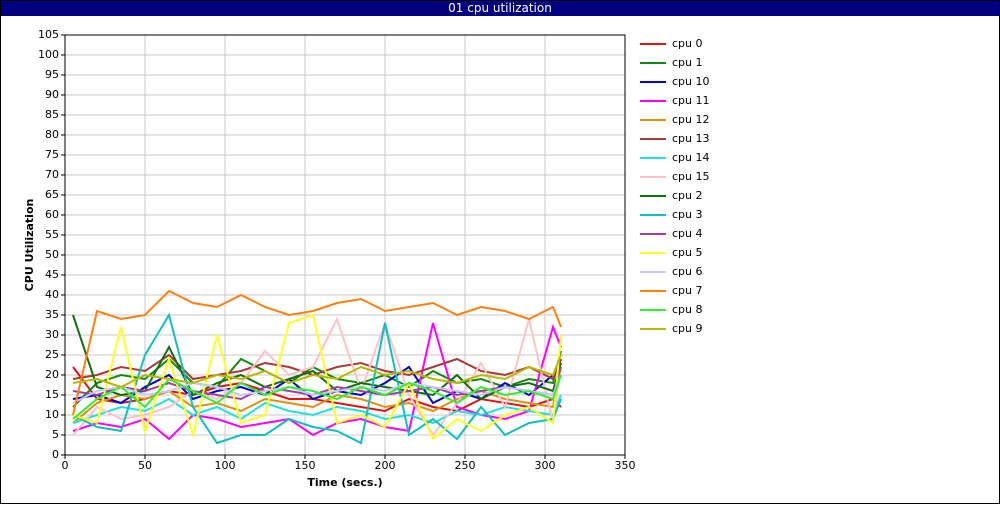  I want to click on legend-label: cpu 13, so click(691, 138).